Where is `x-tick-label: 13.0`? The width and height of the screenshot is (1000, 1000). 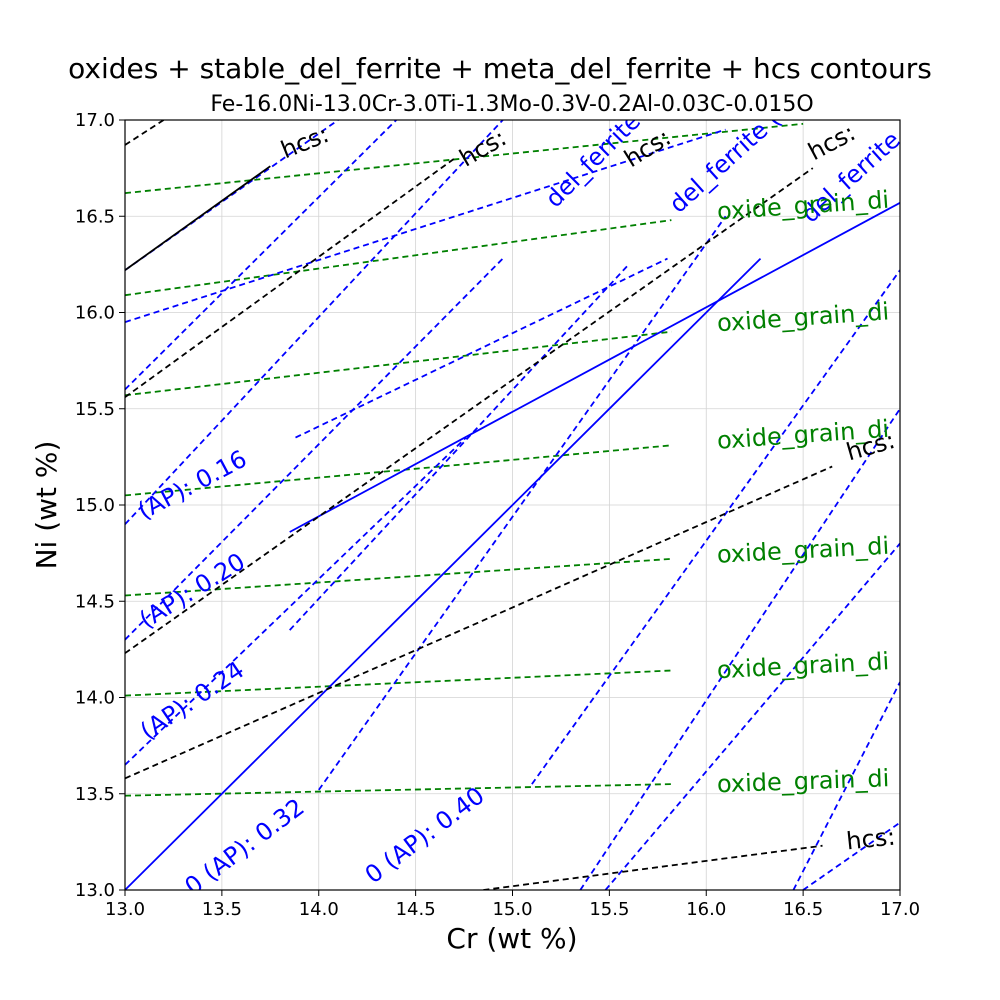
x-tick-label: 13.0 is located at coordinates (125, 909).